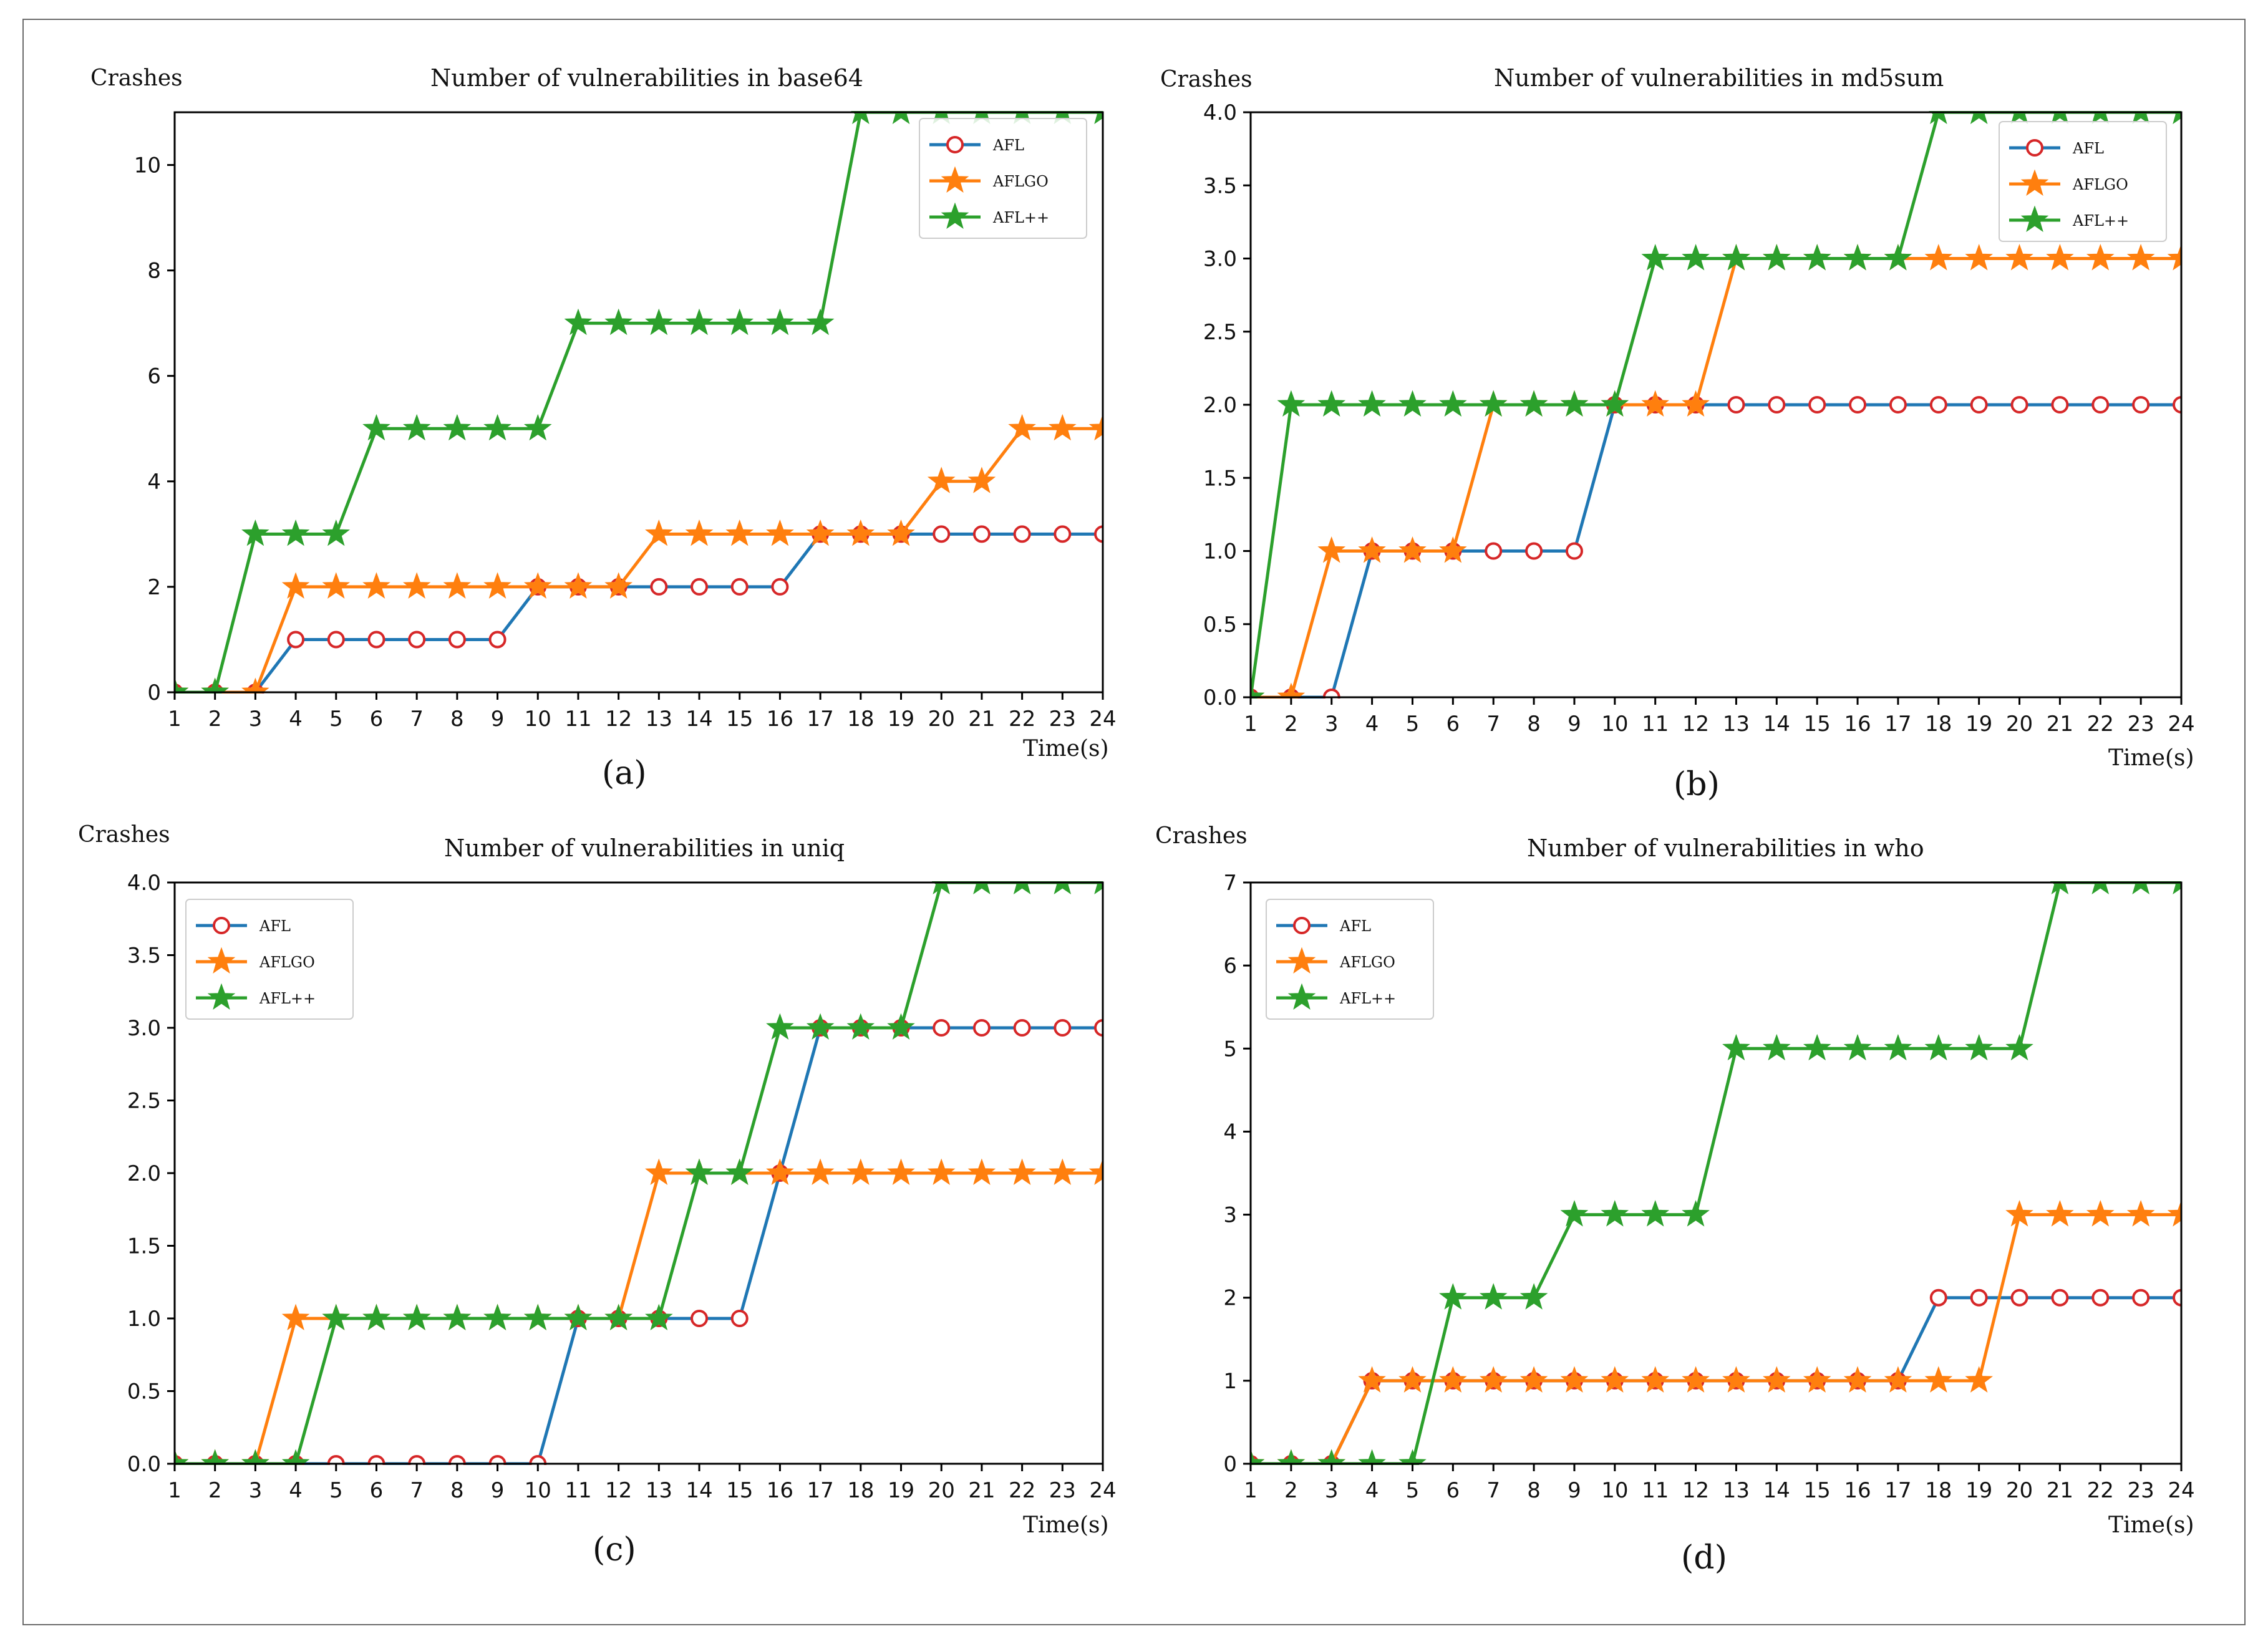 Image resolution: width=2268 pixels, height=1644 pixels. I want to click on x-tick-label: 23, so click(1062, 1490).